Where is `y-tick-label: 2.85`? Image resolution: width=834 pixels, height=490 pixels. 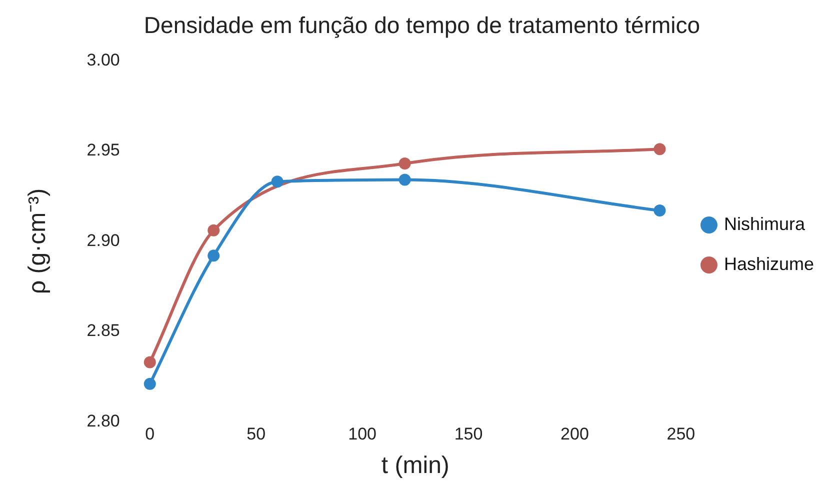 y-tick-label: 2.85 is located at coordinates (103, 330).